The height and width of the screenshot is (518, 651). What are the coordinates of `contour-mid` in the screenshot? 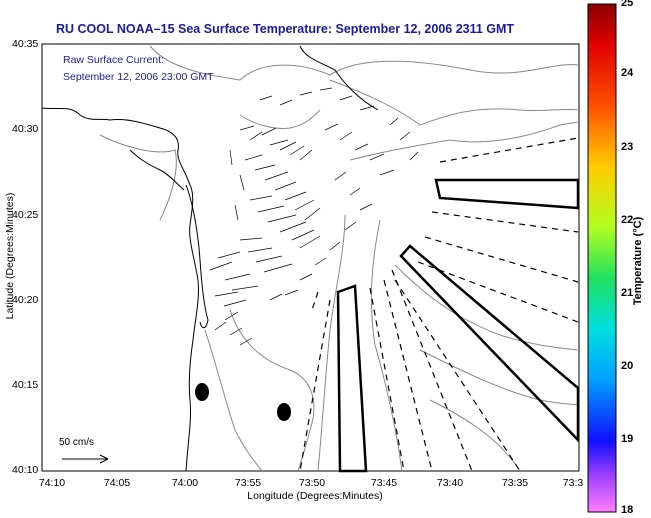 It's located at (464, 141).